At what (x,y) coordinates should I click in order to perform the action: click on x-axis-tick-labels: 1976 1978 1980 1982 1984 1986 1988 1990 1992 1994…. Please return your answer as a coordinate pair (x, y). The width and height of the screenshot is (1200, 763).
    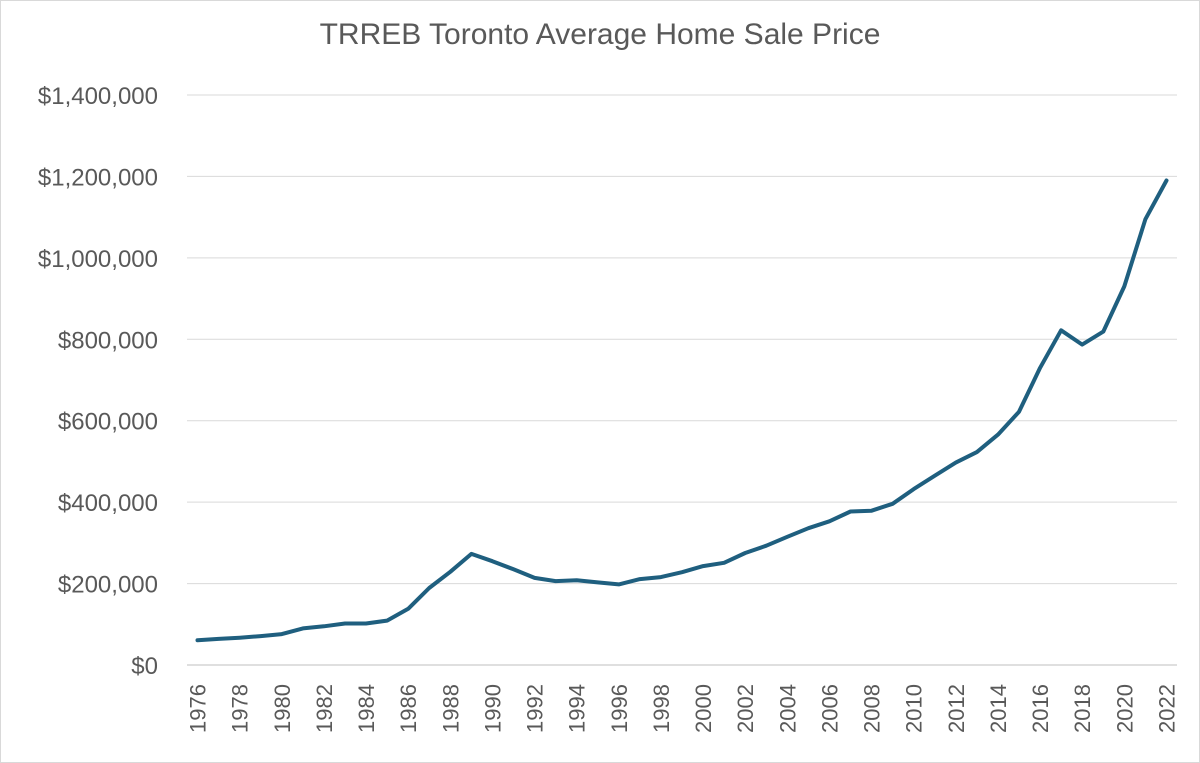
    Looking at the image, I should click on (683, 708).